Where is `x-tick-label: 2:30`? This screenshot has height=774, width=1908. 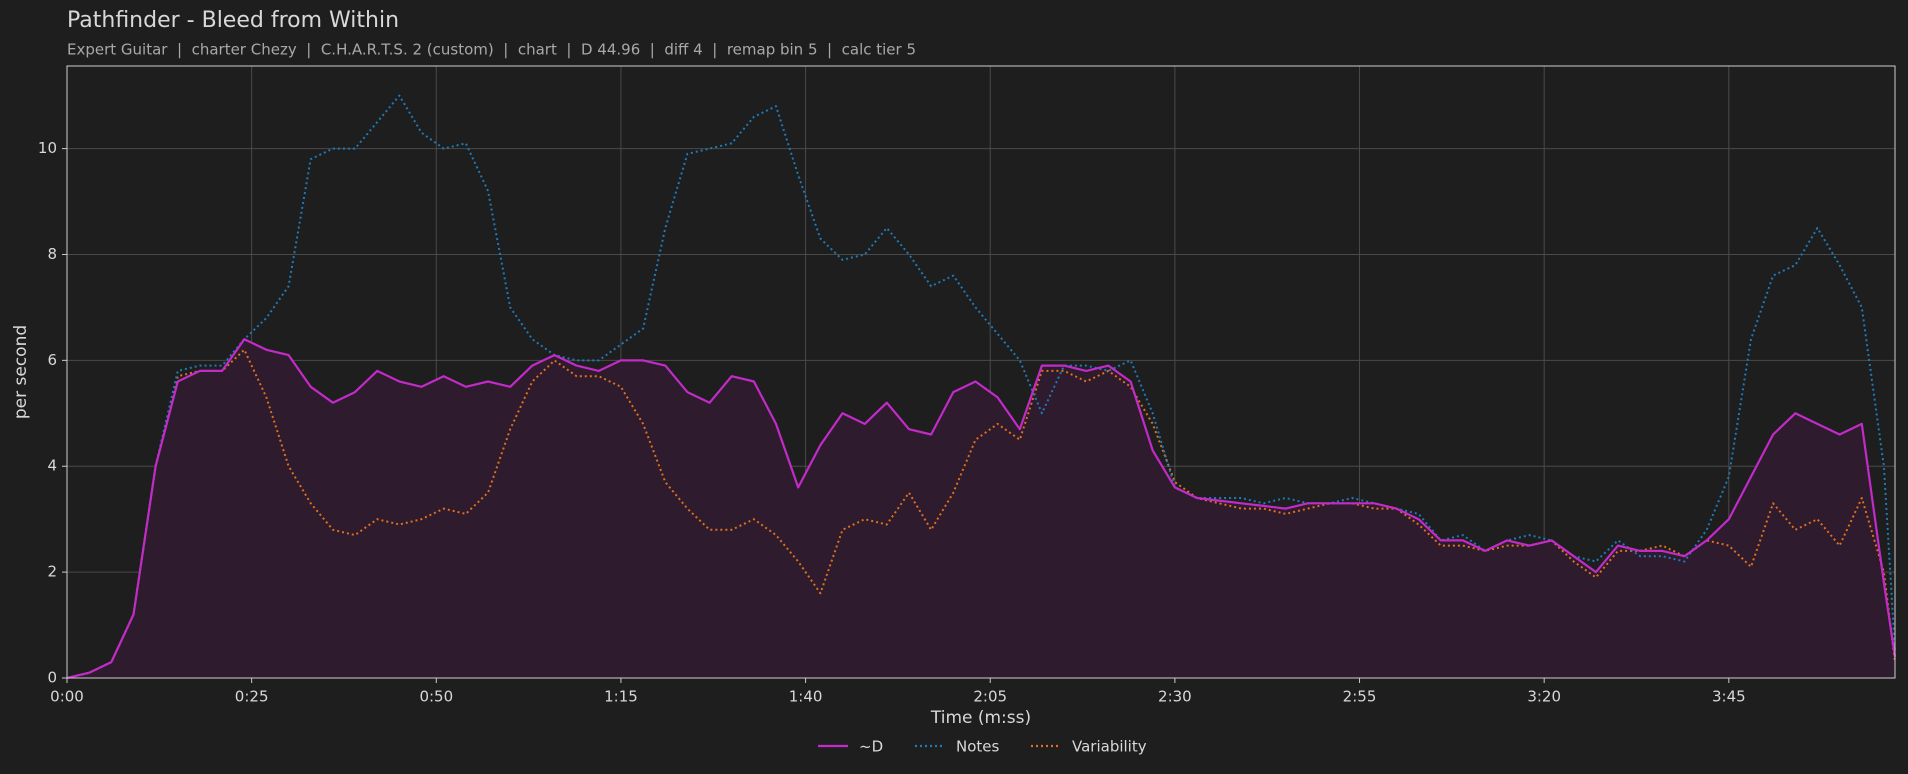
x-tick-label: 2:30 is located at coordinates (1175, 697).